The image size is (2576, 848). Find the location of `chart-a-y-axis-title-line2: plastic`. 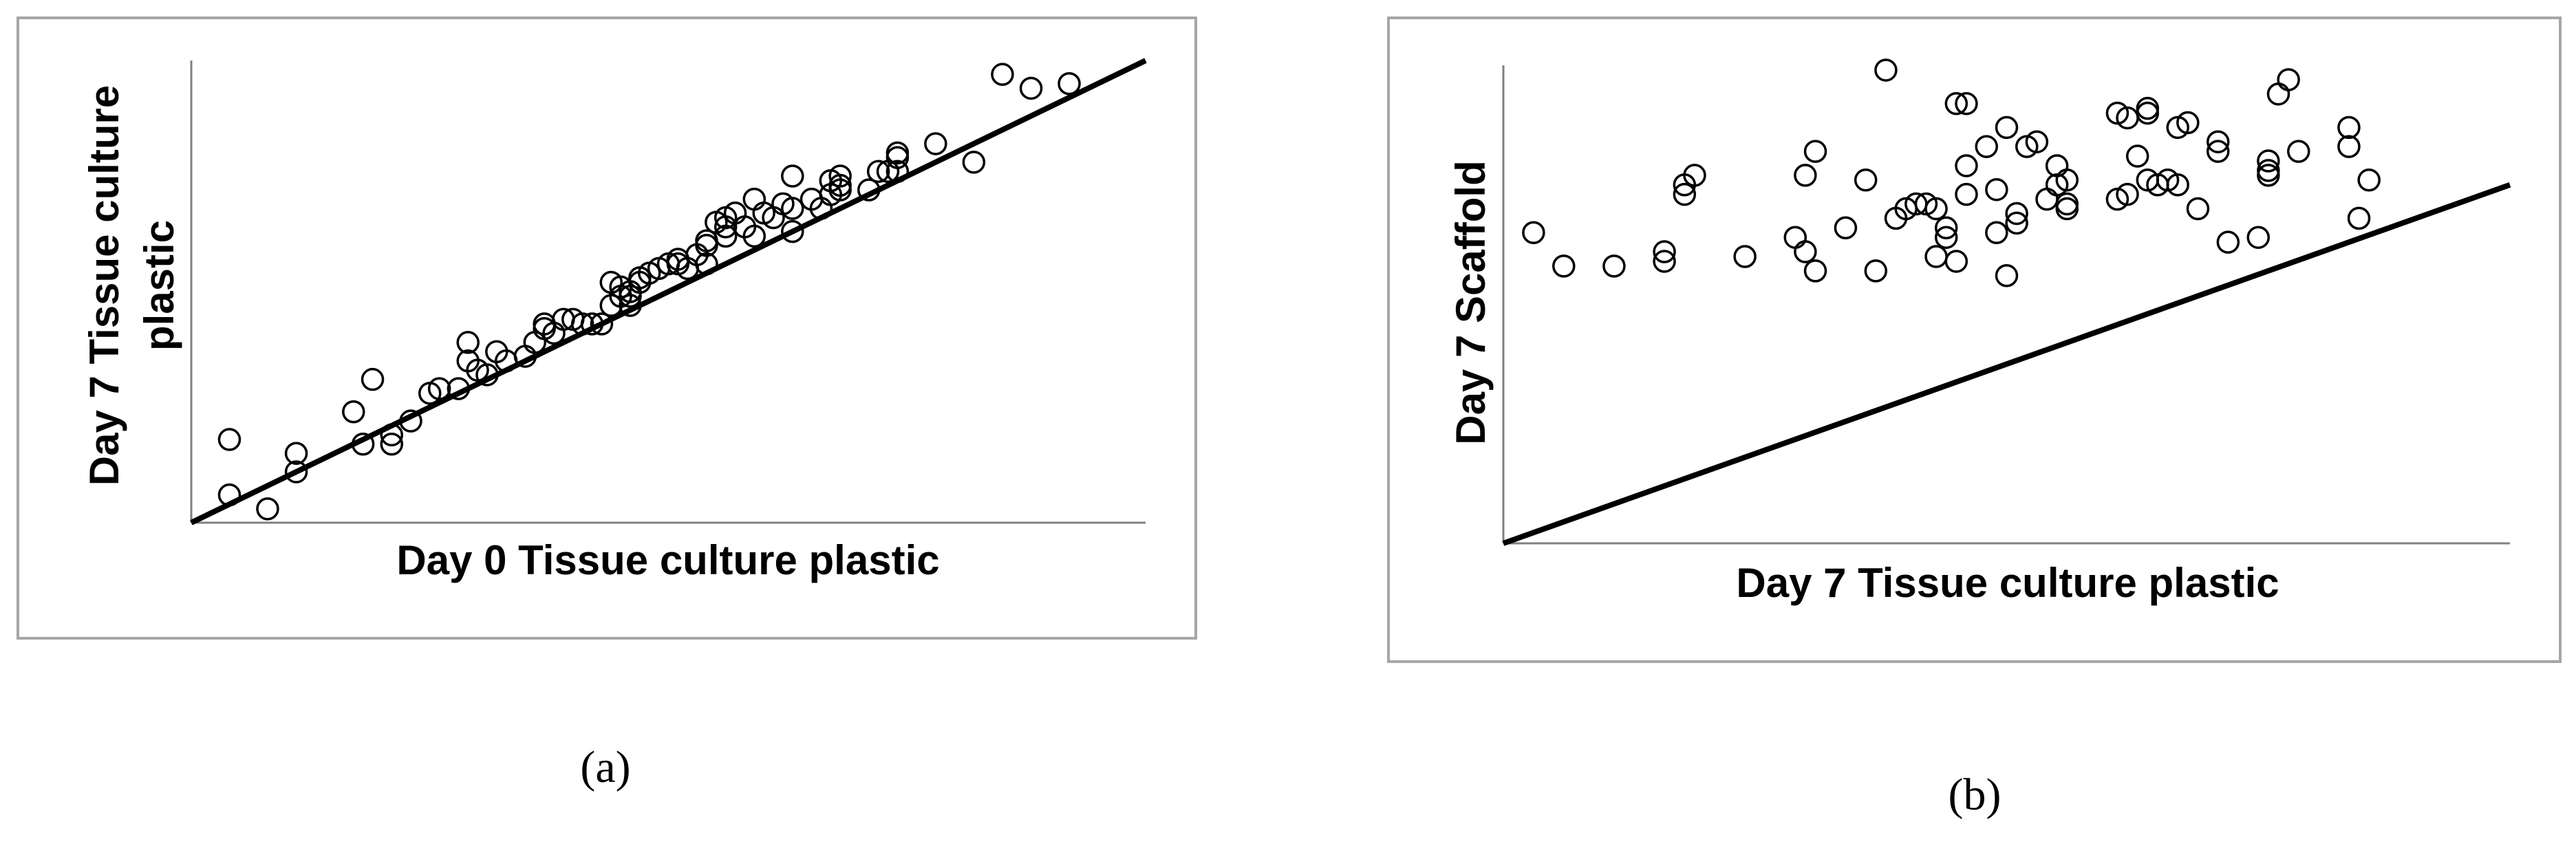

chart-a-y-axis-title-line2: plastic is located at coordinates (159, 285).